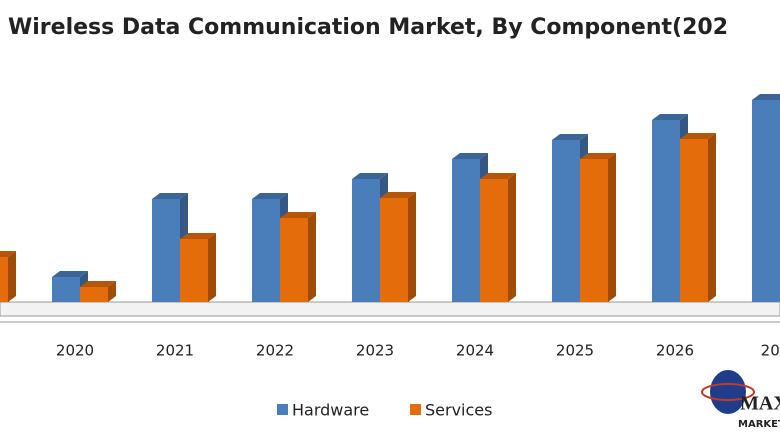  I want to click on x-tick-label: 2022, so click(275, 351).